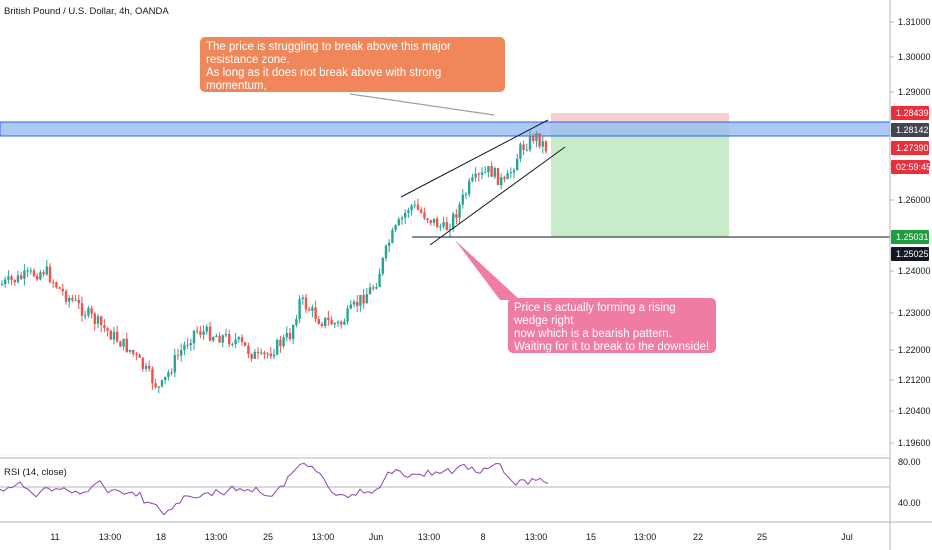  What do you see at coordinates (914, 443) in the screenshot?
I see `price-axis-label: 1.19600` at bounding box center [914, 443].